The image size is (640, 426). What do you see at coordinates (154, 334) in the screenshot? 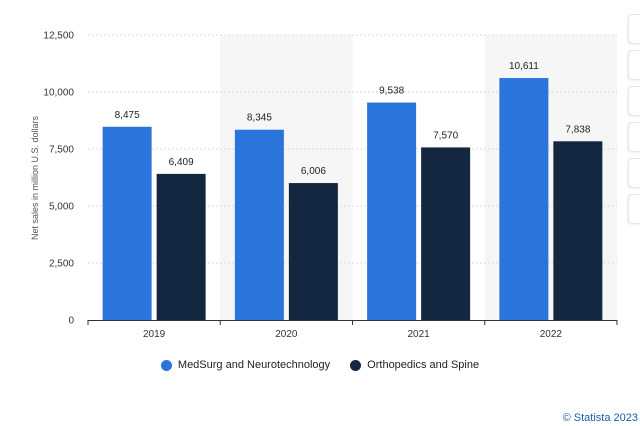
I see `x-tick-label: 2019` at bounding box center [154, 334].